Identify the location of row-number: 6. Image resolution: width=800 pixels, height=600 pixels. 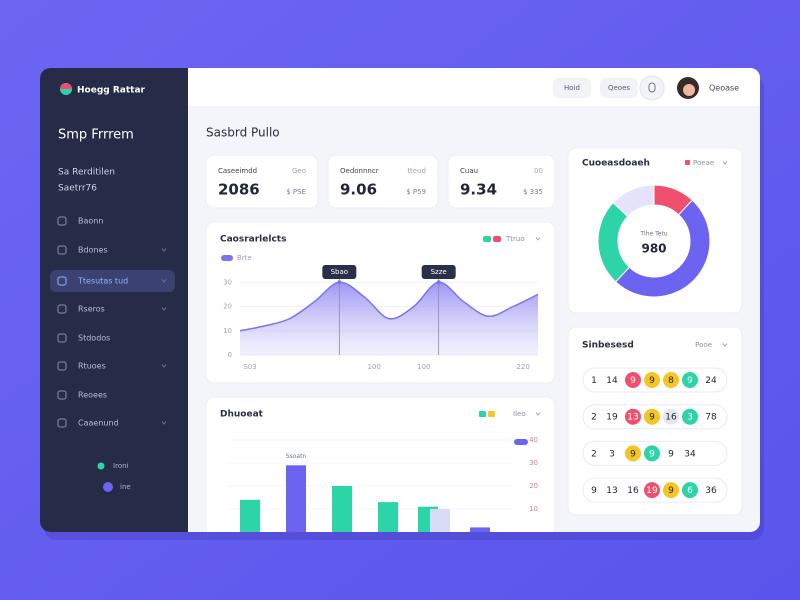
(690, 491).